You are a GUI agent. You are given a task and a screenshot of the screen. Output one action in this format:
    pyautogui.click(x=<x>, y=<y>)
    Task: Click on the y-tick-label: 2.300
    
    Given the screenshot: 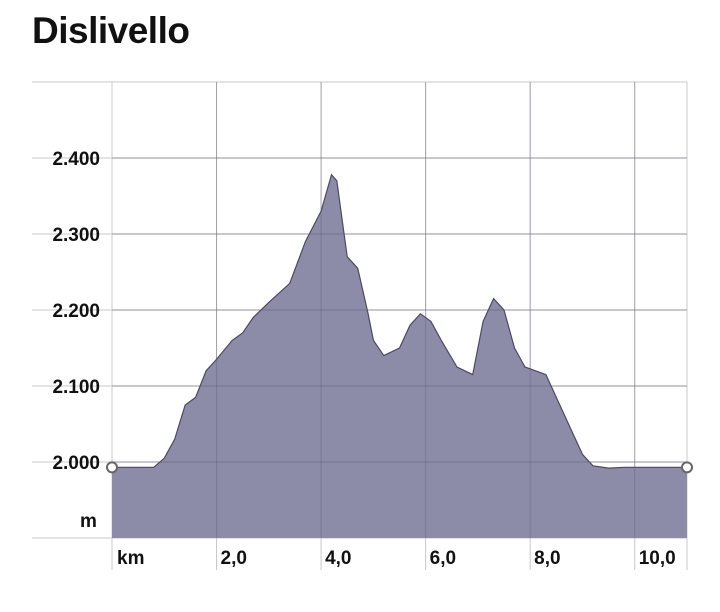 What is the action you would take?
    pyautogui.click(x=76, y=235)
    